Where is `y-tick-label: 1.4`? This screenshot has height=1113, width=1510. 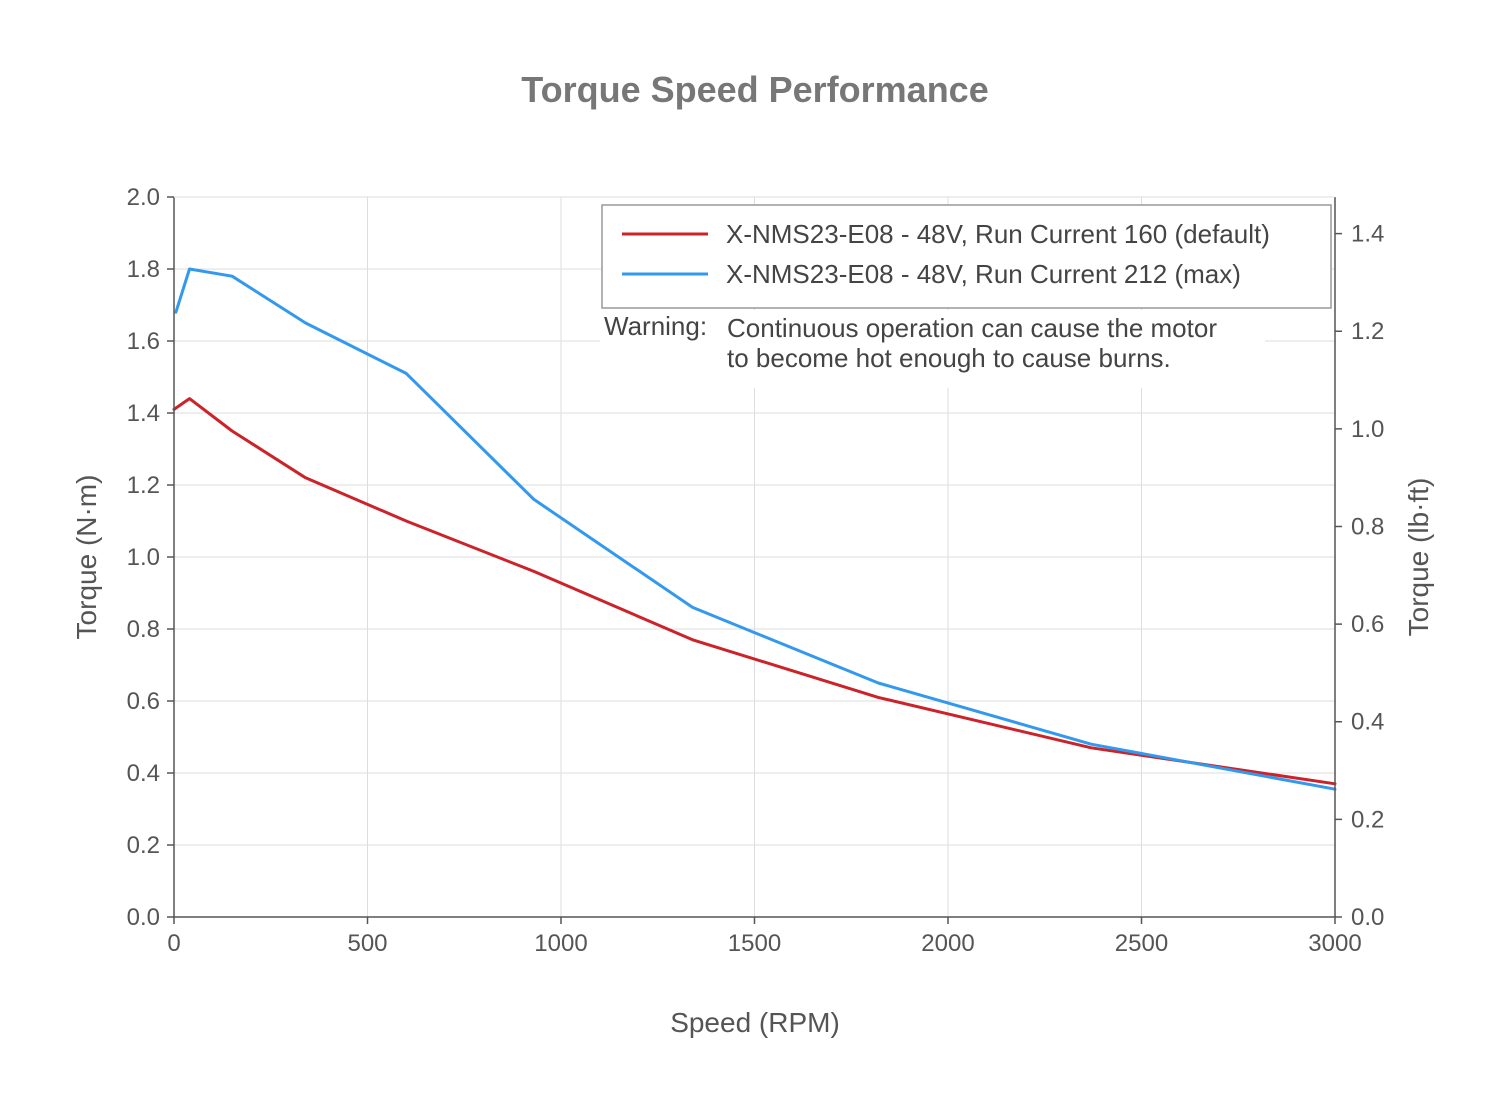
y-tick-label: 1.4 is located at coordinates (143, 413).